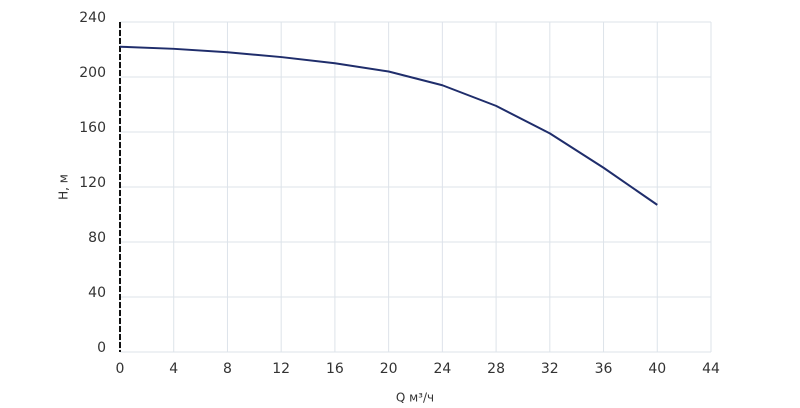 This screenshot has height=408, width=800. What do you see at coordinates (657, 369) in the screenshot?
I see `x-tick-label: 40` at bounding box center [657, 369].